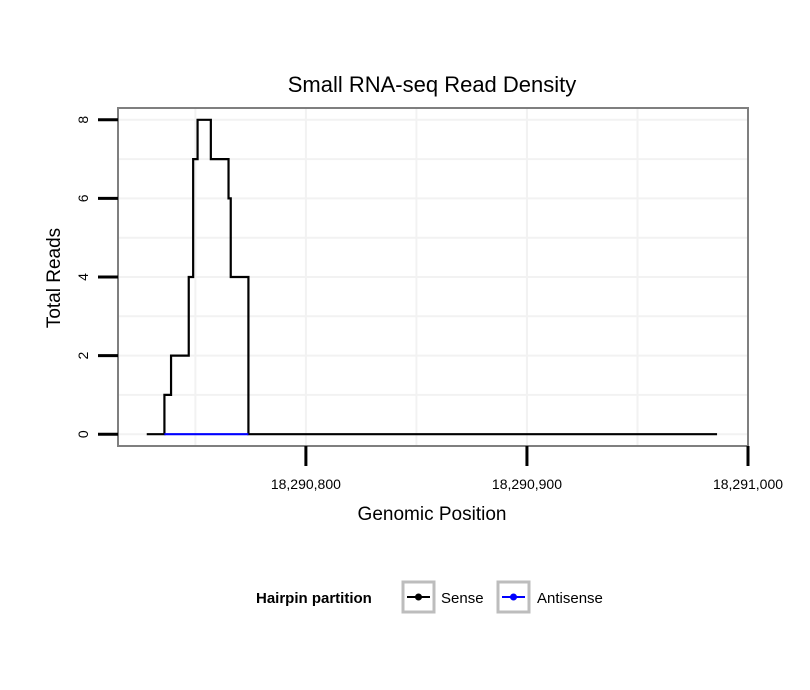  What do you see at coordinates (527, 484) in the screenshot?
I see `x-tick-label: 18,290,900` at bounding box center [527, 484].